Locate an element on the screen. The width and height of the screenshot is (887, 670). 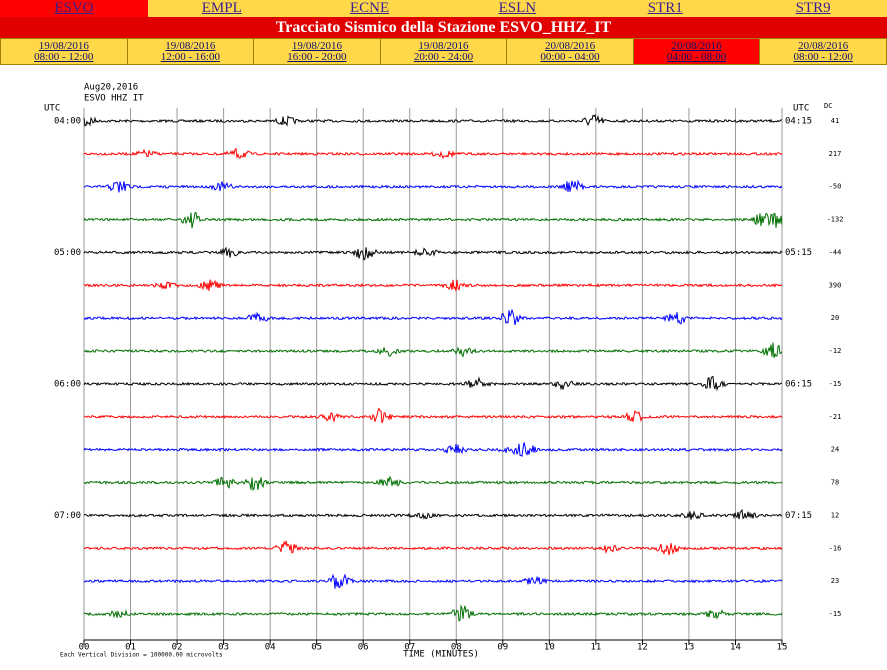
time-label: 05:00 is located at coordinates (67, 253).